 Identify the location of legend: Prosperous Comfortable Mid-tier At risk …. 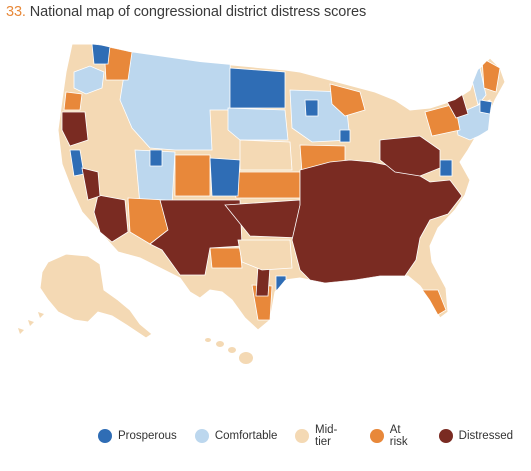
(314, 436).